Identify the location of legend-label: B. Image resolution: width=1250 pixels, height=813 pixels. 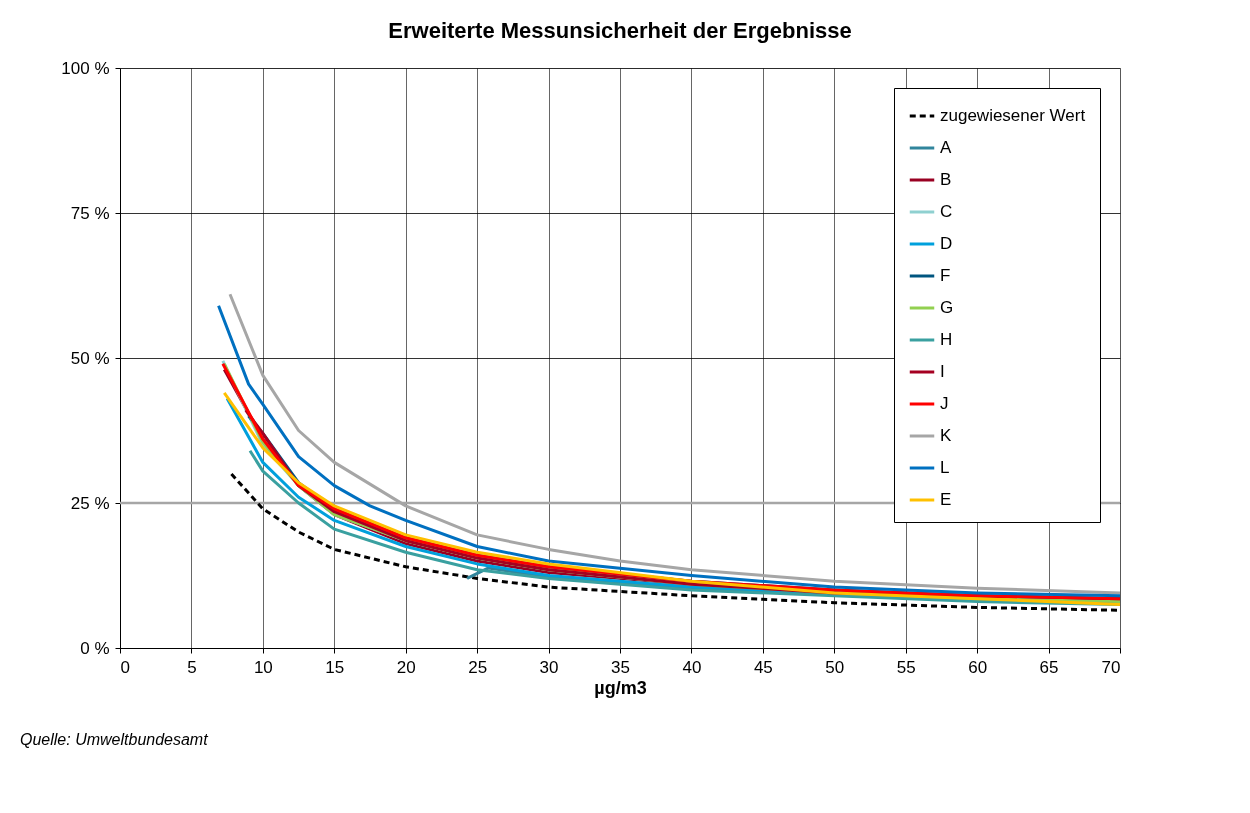
(946, 179).